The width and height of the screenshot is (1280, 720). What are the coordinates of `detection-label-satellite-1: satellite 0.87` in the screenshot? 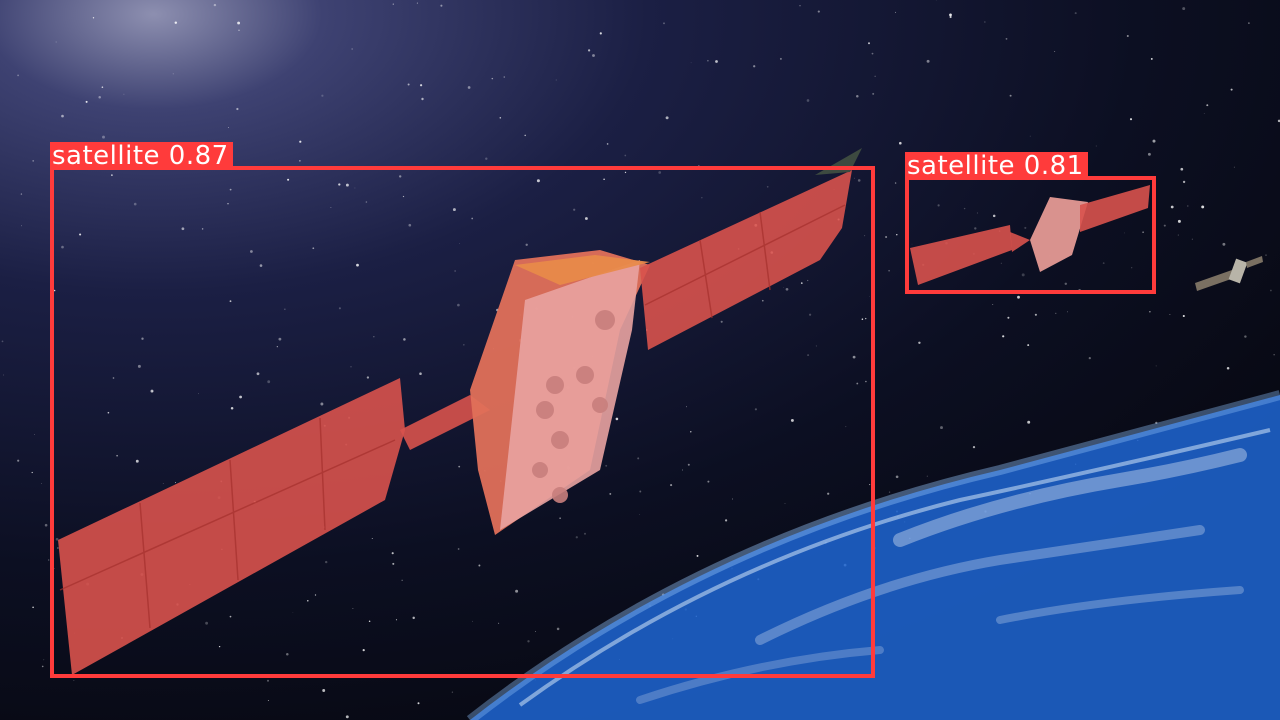 It's located at (141, 156).